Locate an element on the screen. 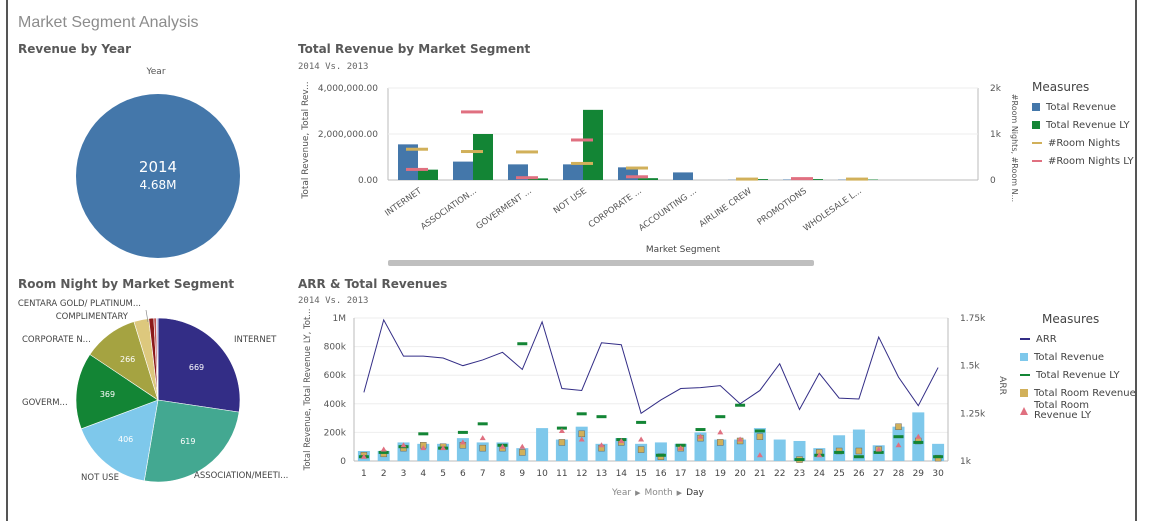 The height and width of the screenshot is (521, 1156). x-tick-label: 9 is located at coordinates (522, 474).